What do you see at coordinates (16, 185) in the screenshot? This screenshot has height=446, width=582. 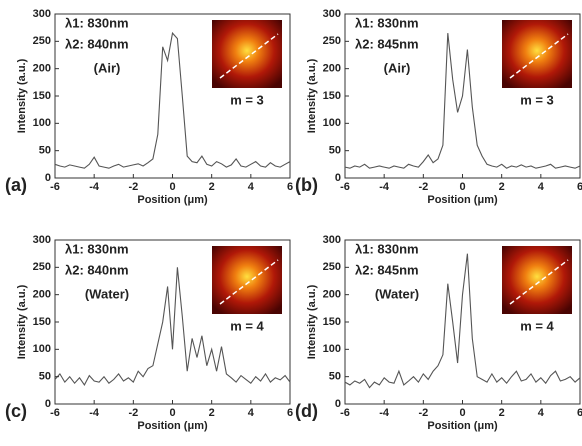 I see `panel-label: (a)` at bounding box center [16, 185].